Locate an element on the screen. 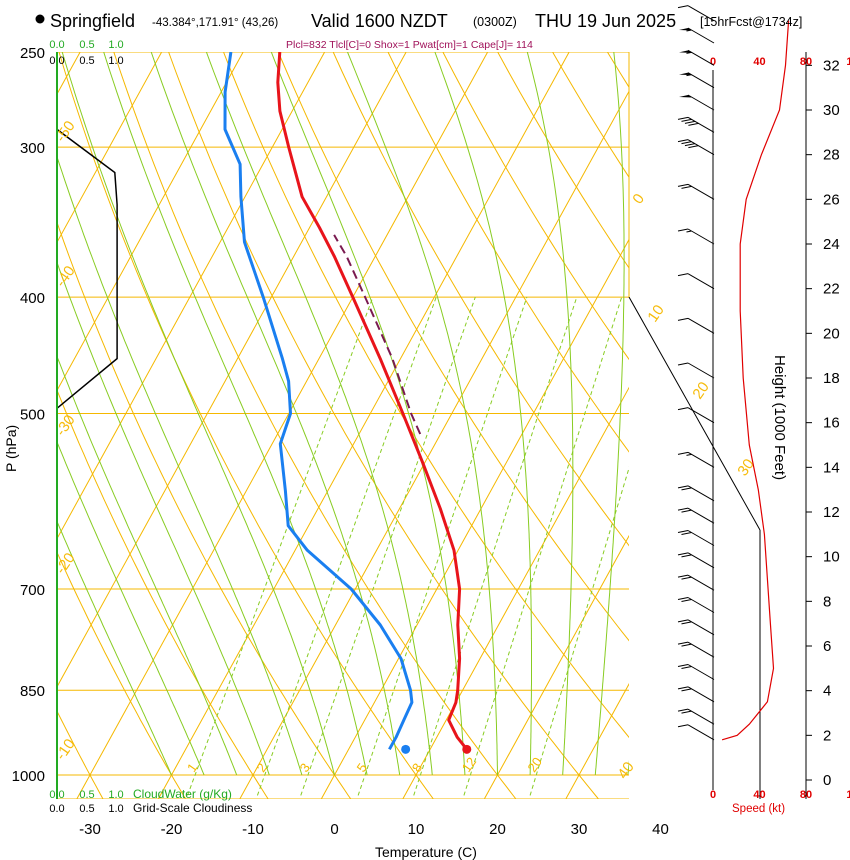 Image resolution: width=850 pixels, height=860 pixels. cloudwater-tick-top: 1.0 is located at coordinates (115, 45).